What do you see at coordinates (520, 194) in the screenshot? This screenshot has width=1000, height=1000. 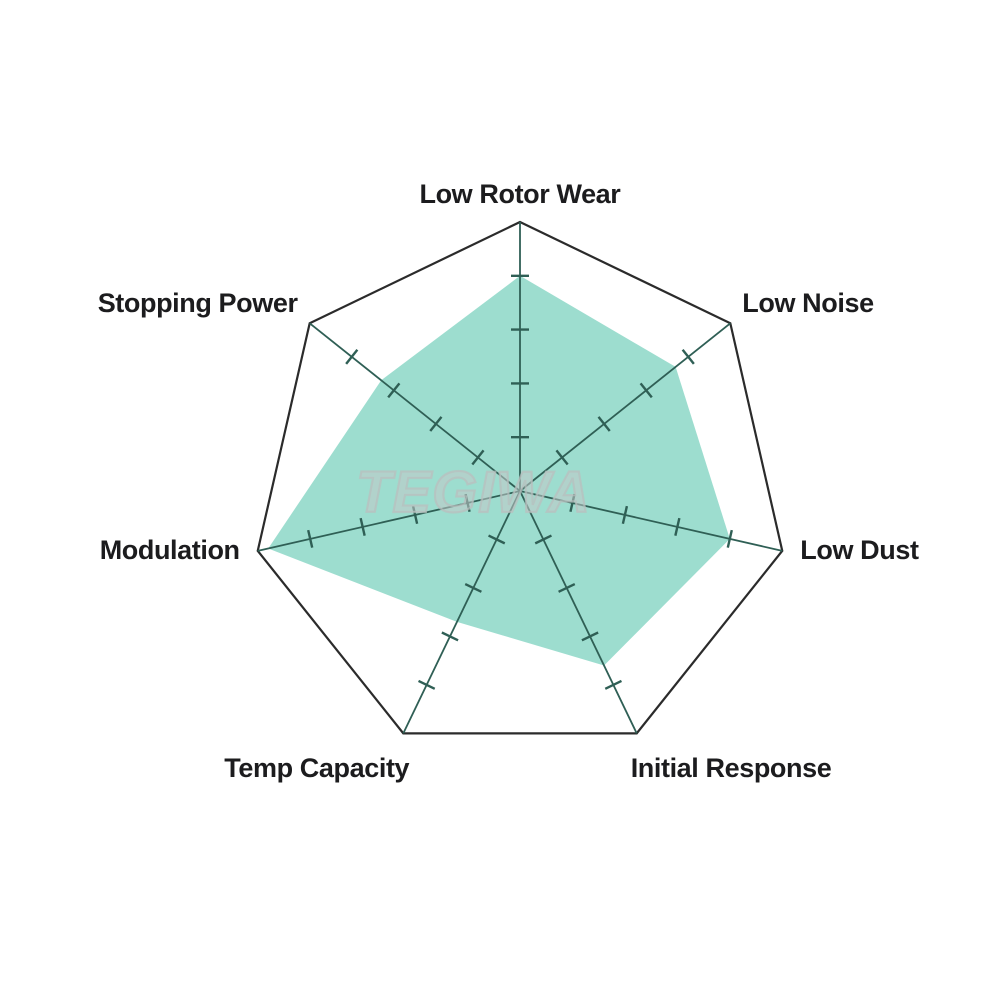 I see `axis-label-low-rotor-wear: Low Rotor Wear` at bounding box center [520, 194].